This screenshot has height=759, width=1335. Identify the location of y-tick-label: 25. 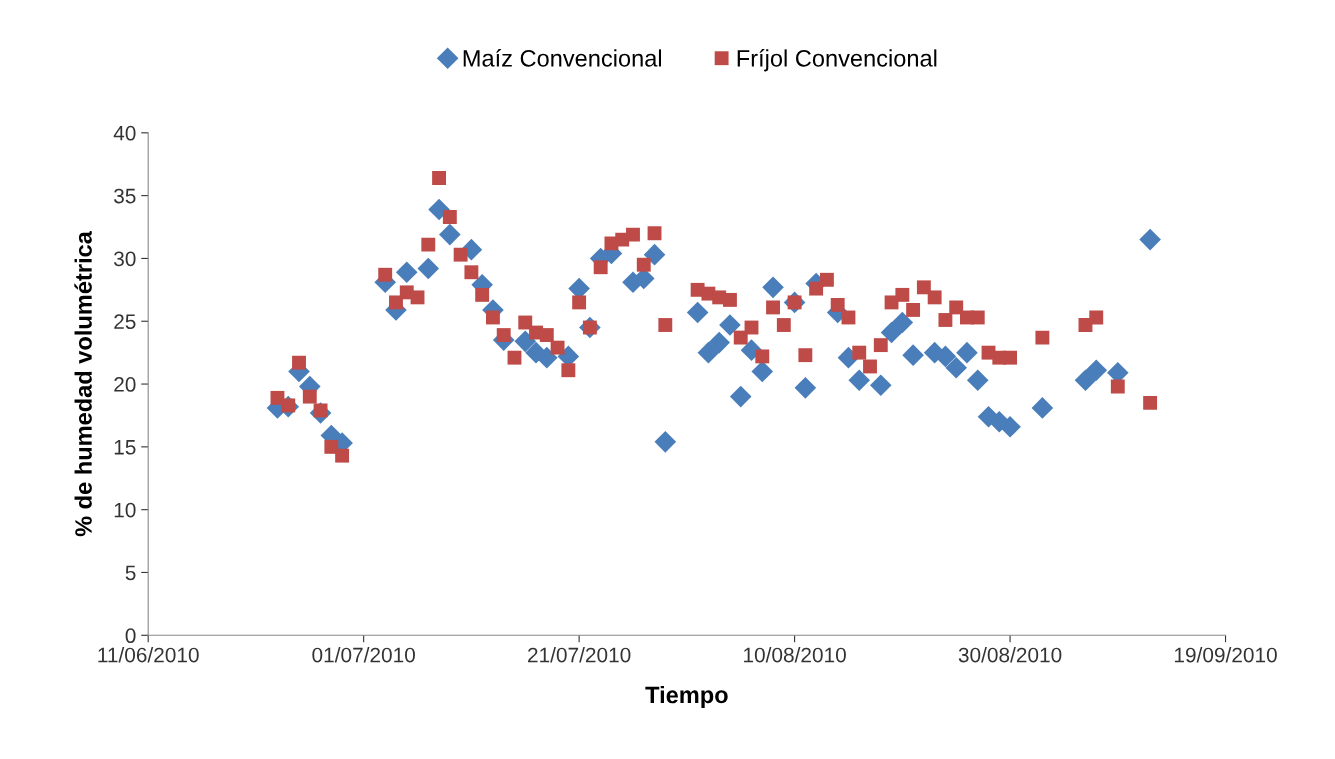
(125, 321).